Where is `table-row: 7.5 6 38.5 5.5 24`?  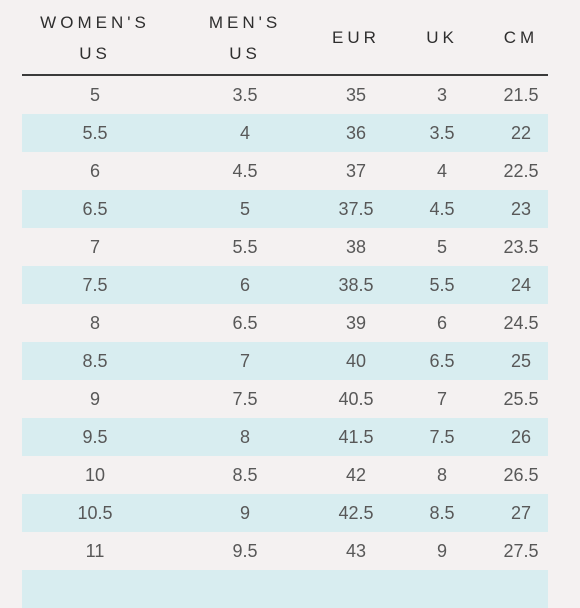 table-row: 7.5 6 38.5 5.5 24 is located at coordinates (290, 285).